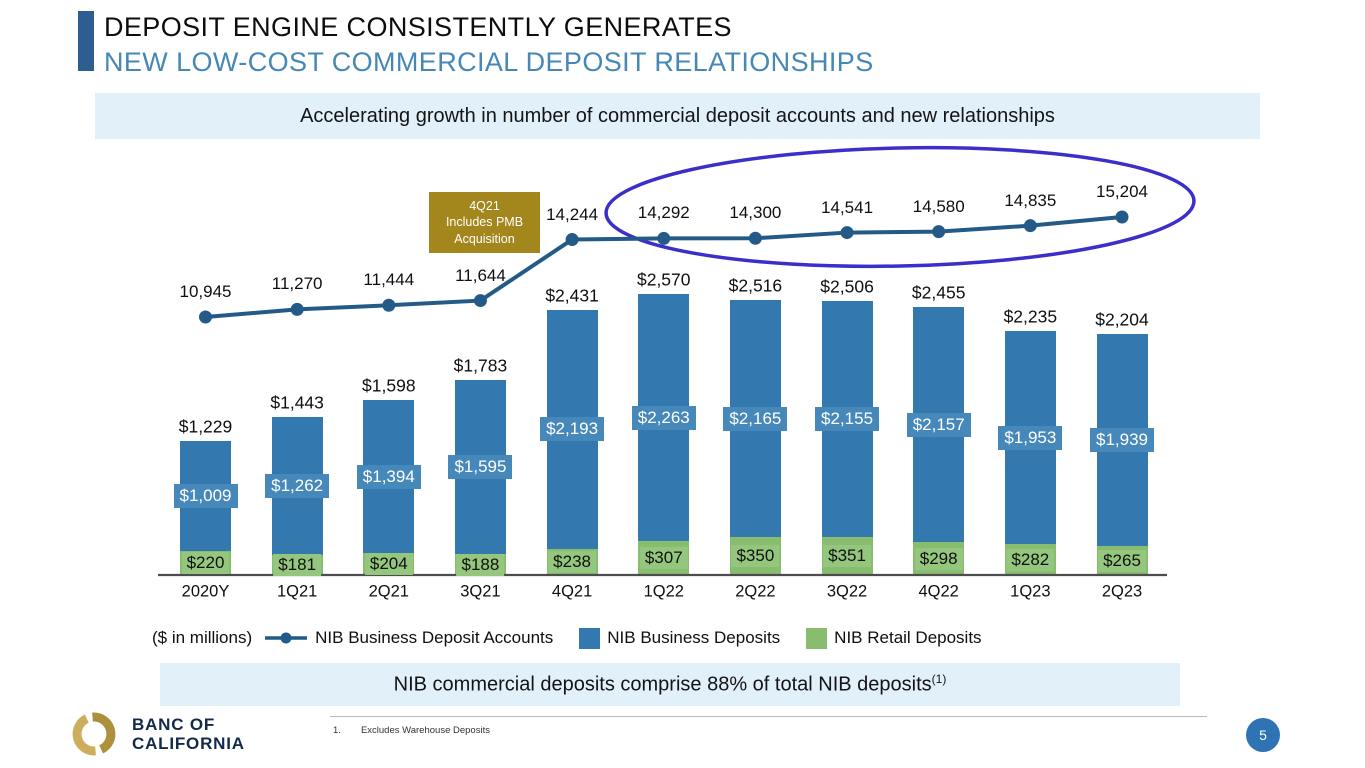  Describe the element at coordinates (572, 295) in the screenshot. I see `stack-total-label-4Q21: $2,431` at that location.